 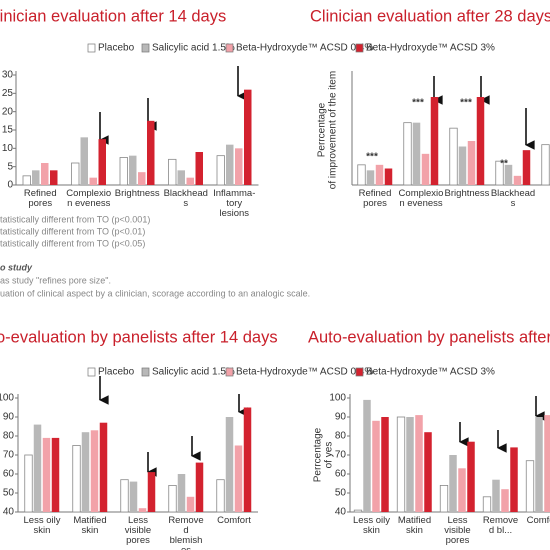 I want to click on chart-title: Auto-evaluation by panelists after 28, so click(x=429, y=337).